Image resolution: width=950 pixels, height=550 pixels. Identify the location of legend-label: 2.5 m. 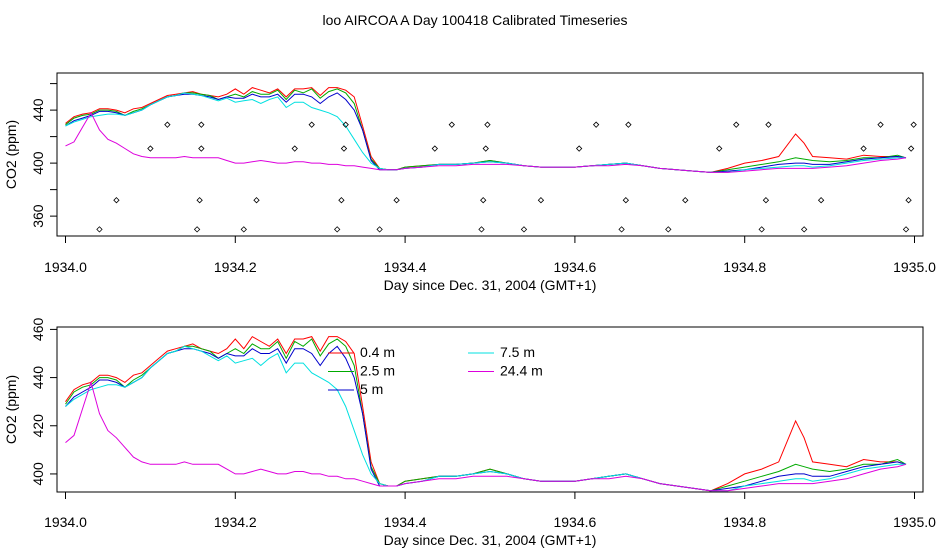
(377, 371).